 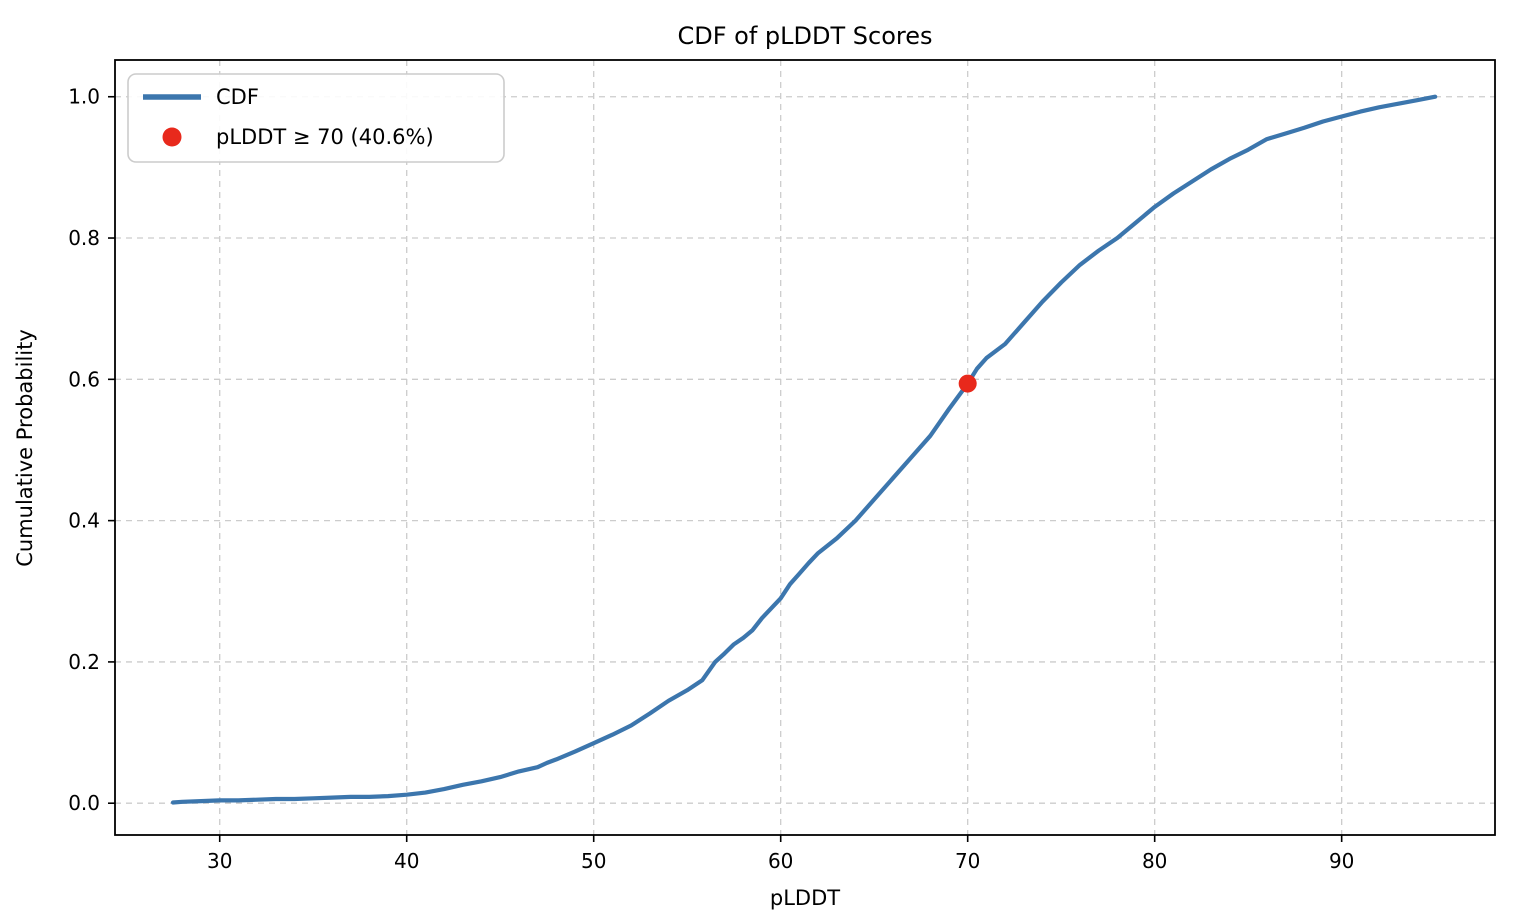 I want to click on legend-box, so click(x=316, y=118).